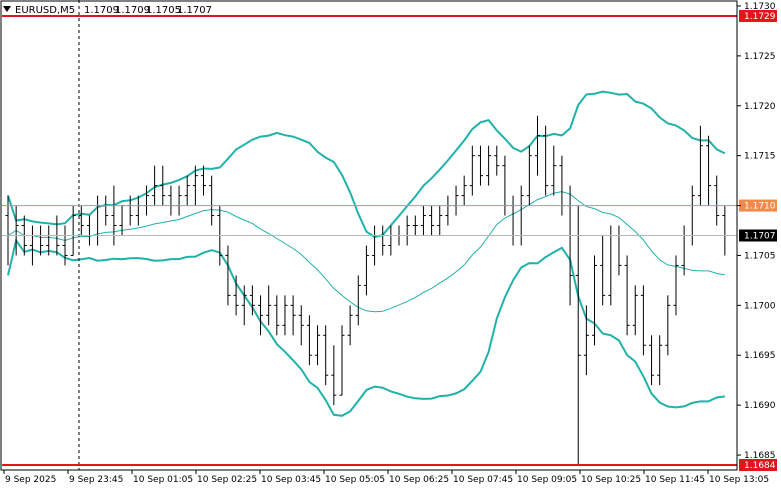 The image size is (781, 493). Describe the element at coordinates (760, 107) in the screenshot. I see `price-tick-label: 1.1720` at that location.